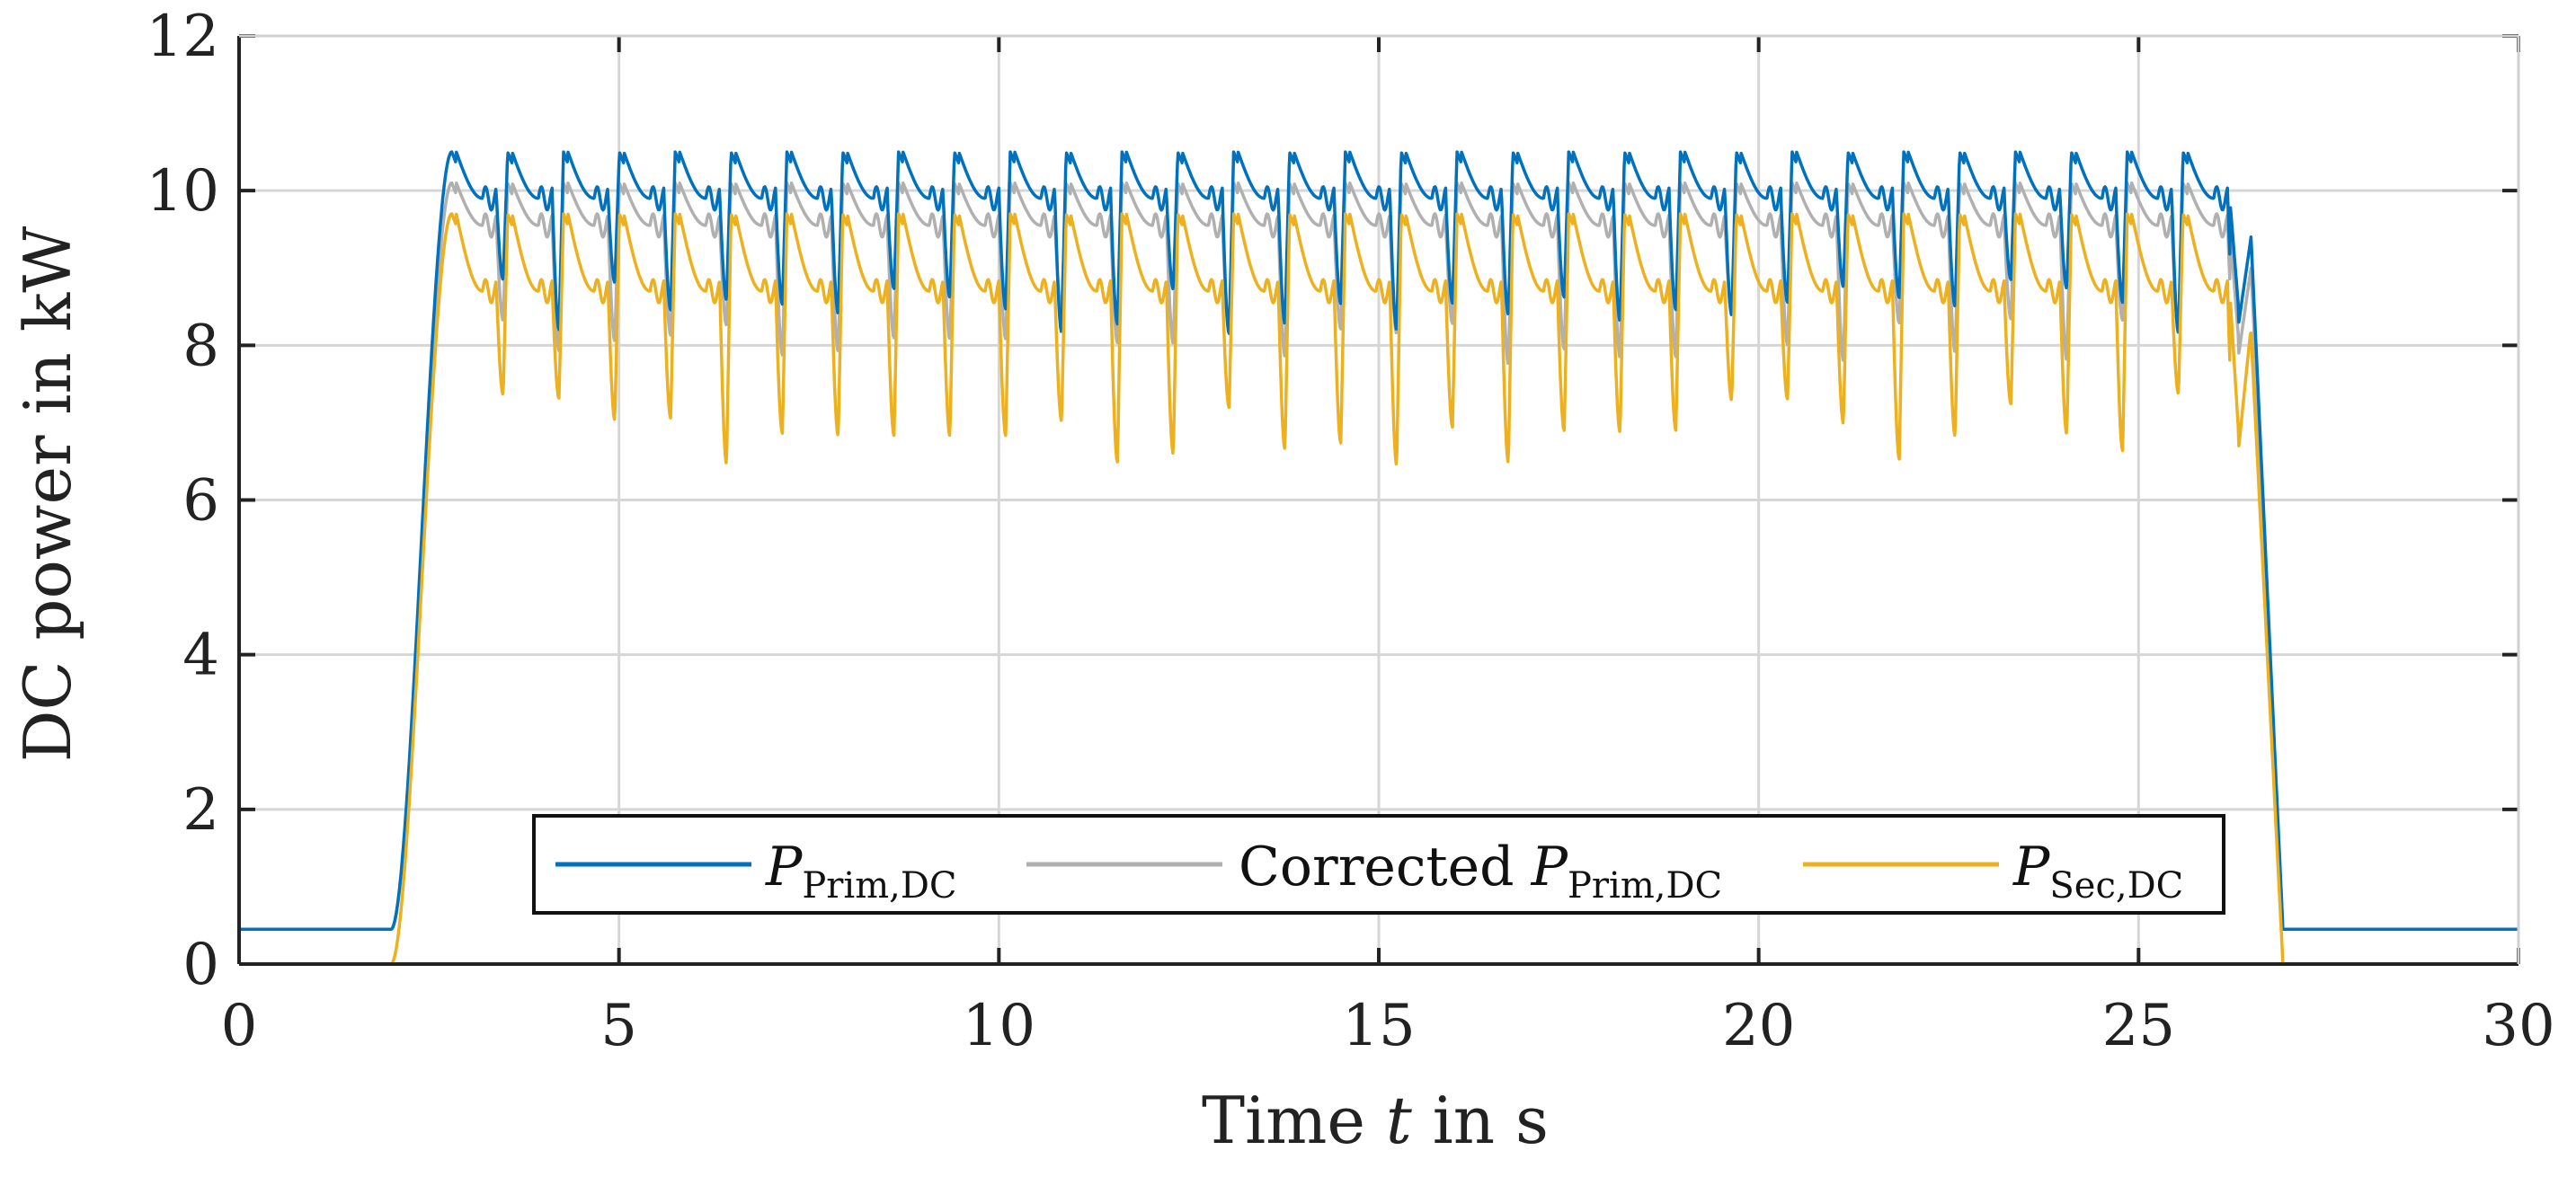 The height and width of the screenshot is (1177, 2576). I want to click on x-tick-label: 5, so click(618, 1026).